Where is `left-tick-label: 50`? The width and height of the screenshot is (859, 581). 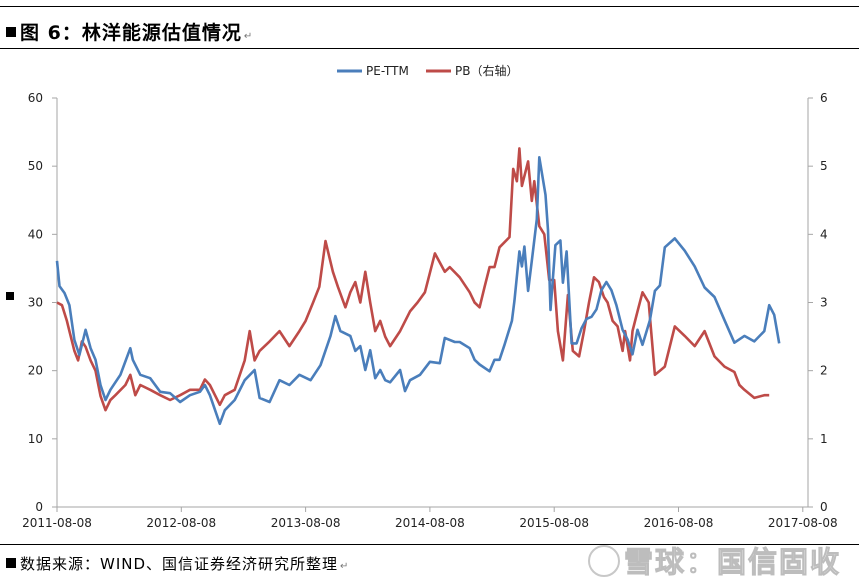 left-tick-label: 50 is located at coordinates (35, 166).